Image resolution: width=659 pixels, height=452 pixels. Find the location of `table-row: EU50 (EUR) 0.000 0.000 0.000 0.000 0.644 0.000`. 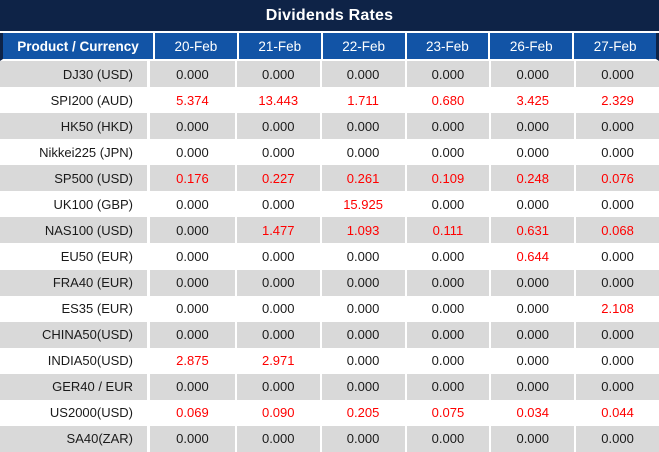

table-row: EU50 (EUR) 0.000 0.000 0.000 0.000 0.644 0.000 is located at coordinates (329, 256).